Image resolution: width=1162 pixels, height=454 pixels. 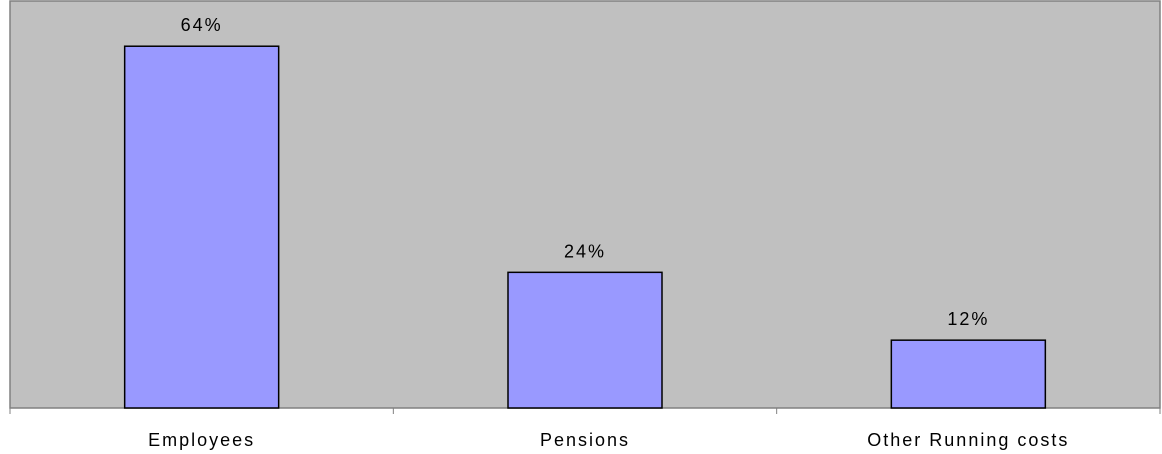 I want to click on data-label: 64%, so click(x=202, y=25).